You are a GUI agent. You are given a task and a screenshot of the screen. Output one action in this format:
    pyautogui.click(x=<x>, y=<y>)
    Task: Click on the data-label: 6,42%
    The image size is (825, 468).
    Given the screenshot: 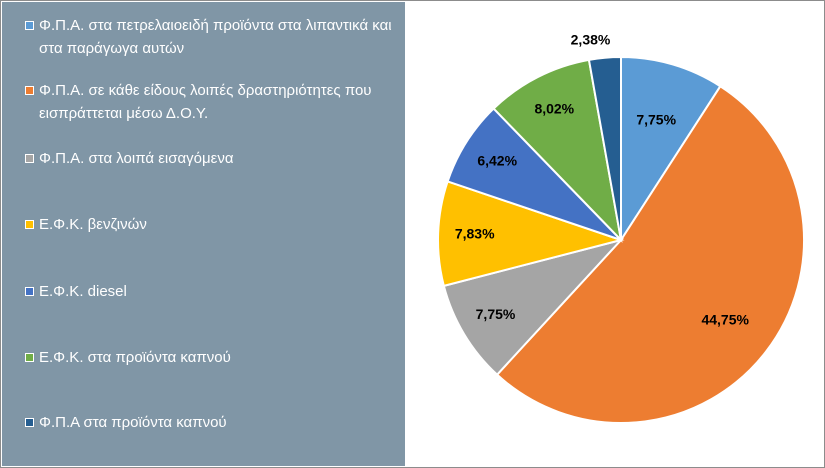 What is the action you would take?
    pyautogui.click(x=497, y=161)
    